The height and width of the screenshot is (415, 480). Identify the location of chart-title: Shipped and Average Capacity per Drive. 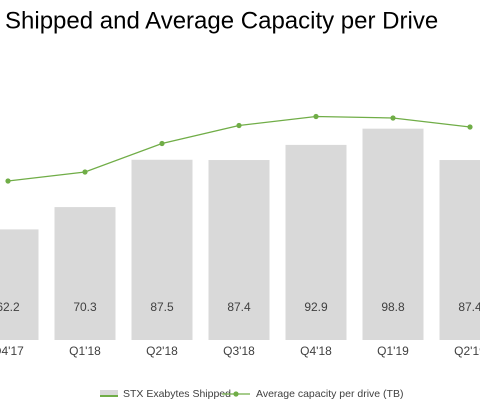
(221, 20).